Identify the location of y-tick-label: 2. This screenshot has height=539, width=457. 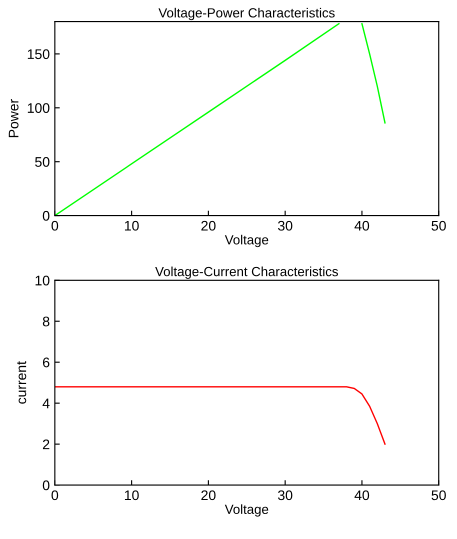
(46, 444).